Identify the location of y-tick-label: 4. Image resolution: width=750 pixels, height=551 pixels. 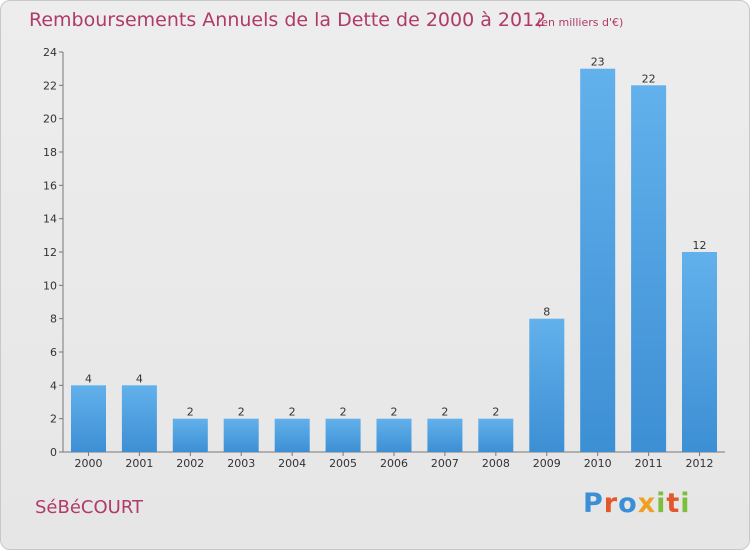
(53, 385).